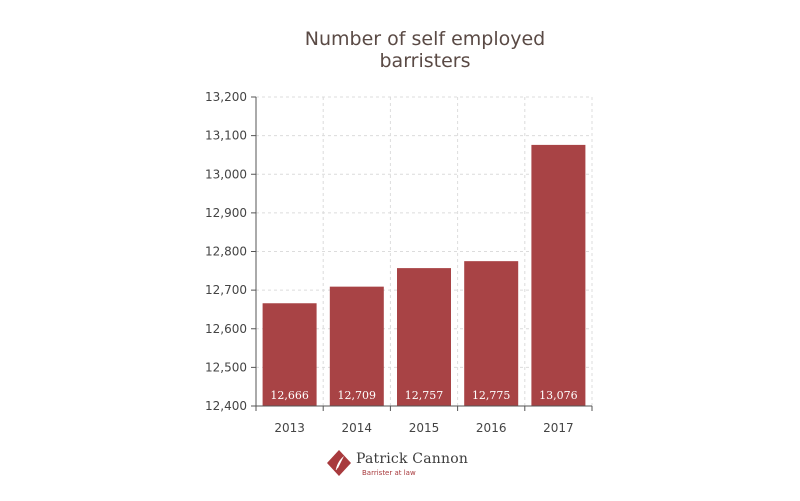 The image size is (800, 501). I want to click on y-tick-label: 12,800, so click(226, 252).